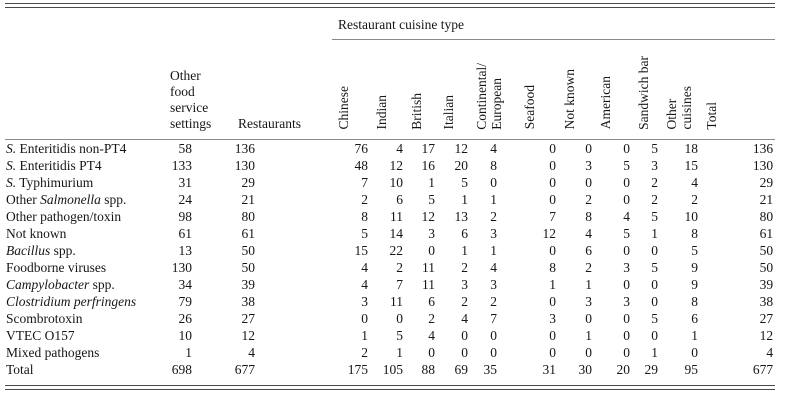  I want to click on value-cell: 79, so click(185, 301).